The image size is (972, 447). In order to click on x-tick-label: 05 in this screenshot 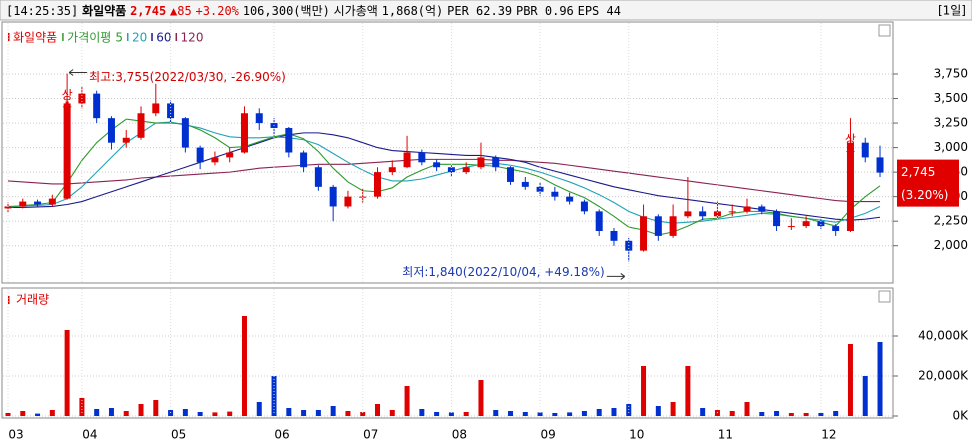, I will do `click(178, 435)`.